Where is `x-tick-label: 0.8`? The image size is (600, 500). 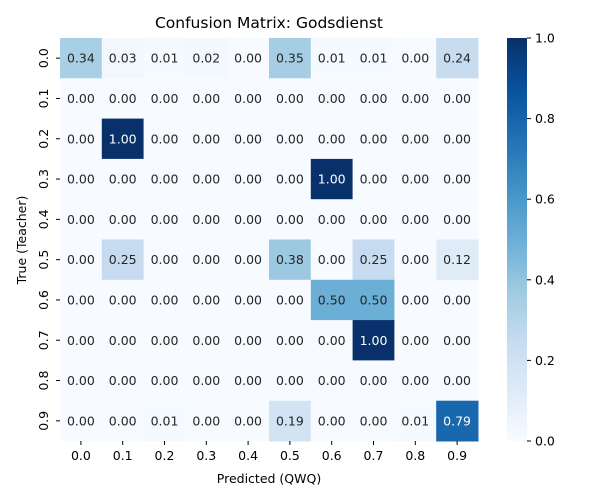
x-tick-label: 0.8 is located at coordinates (415, 455).